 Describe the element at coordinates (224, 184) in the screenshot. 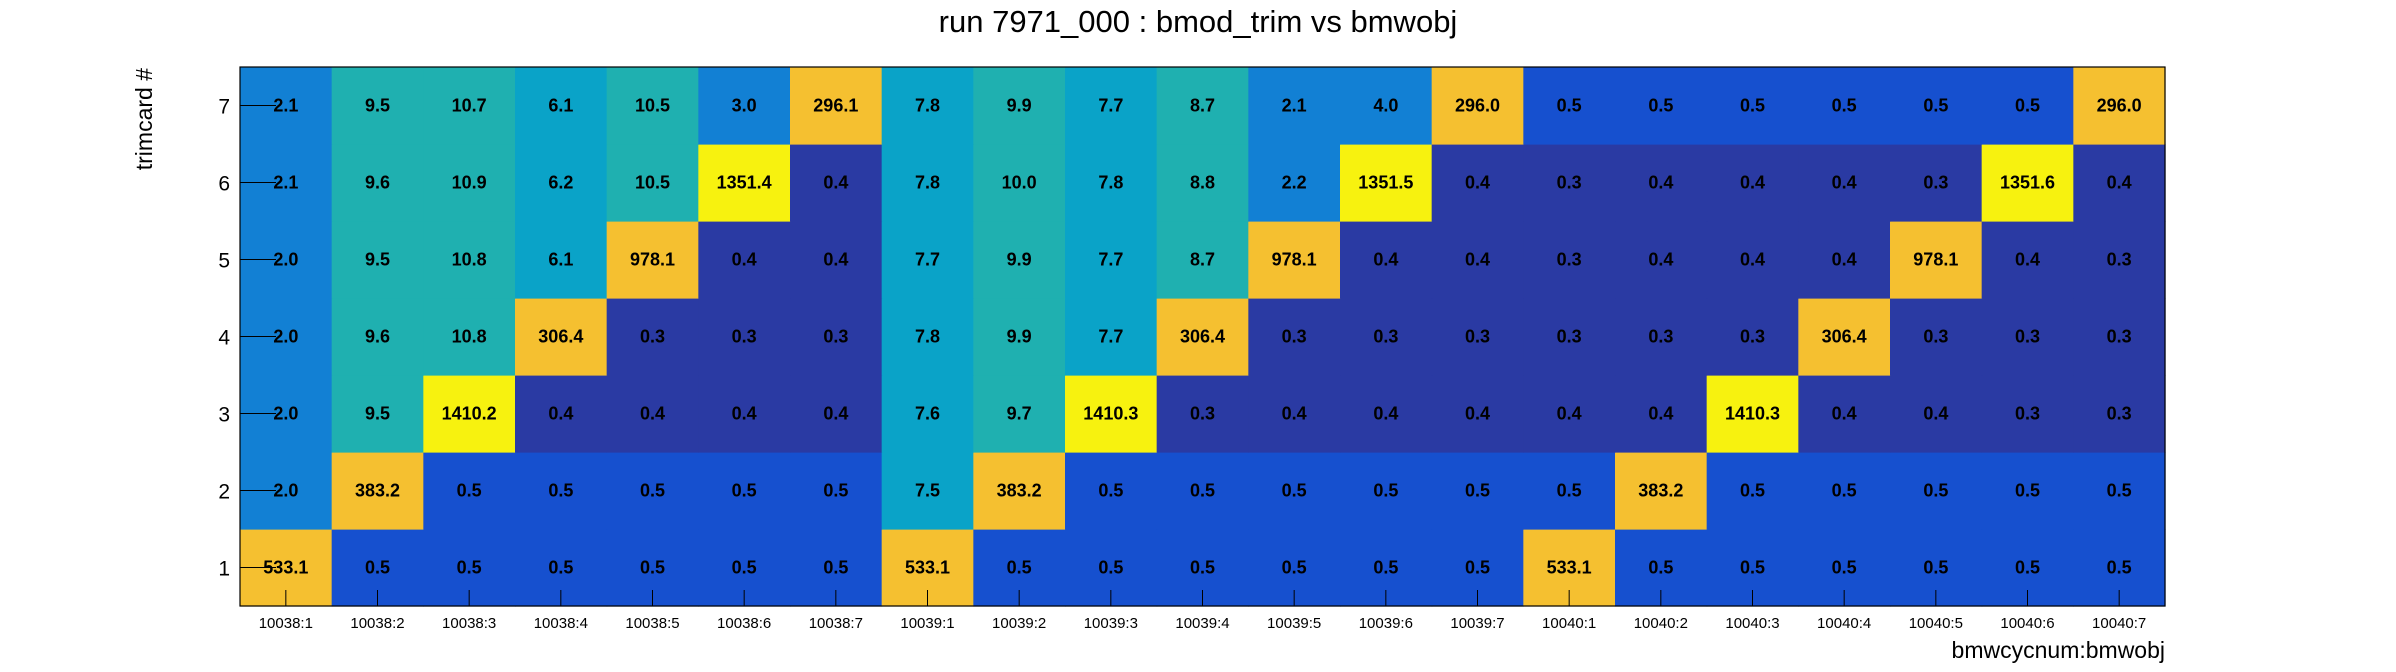

I see `y-tick-label: 6` at that location.